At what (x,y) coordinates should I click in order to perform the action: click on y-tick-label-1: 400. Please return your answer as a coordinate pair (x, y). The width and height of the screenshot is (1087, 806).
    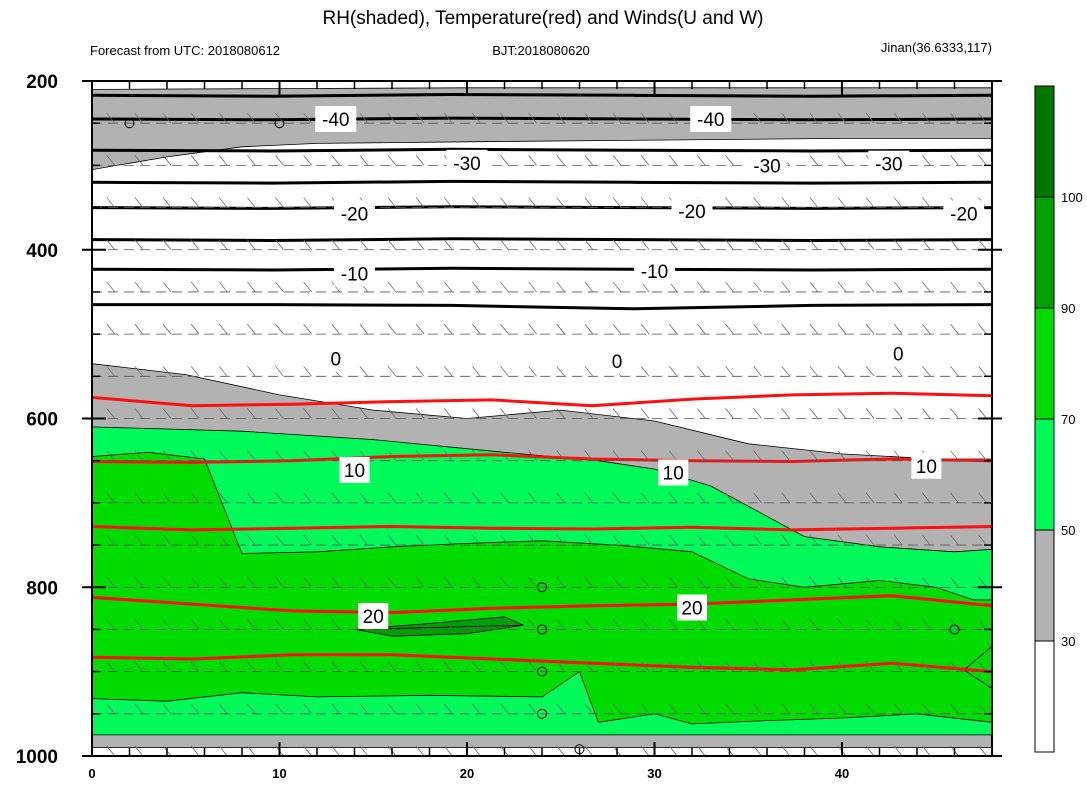
    Looking at the image, I should click on (42, 251).